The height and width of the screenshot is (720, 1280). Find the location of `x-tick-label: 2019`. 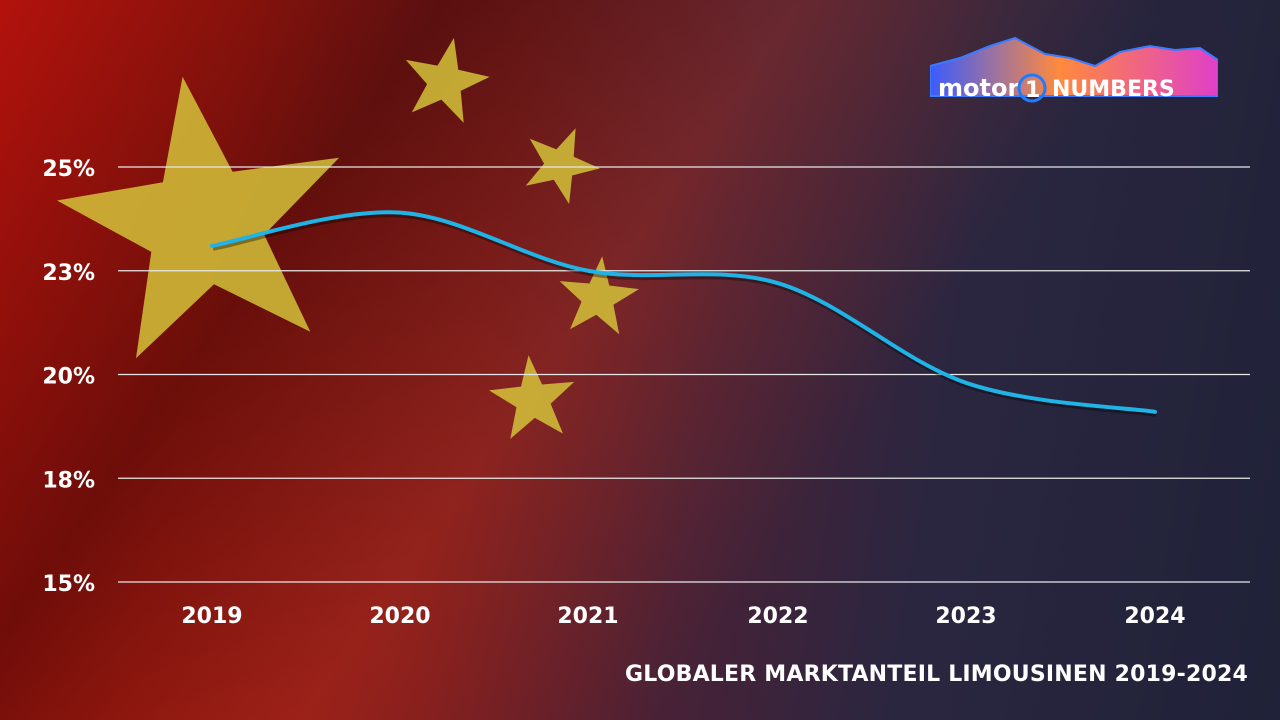

x-tick-label: 2019 is located at coordinates (211, 616).